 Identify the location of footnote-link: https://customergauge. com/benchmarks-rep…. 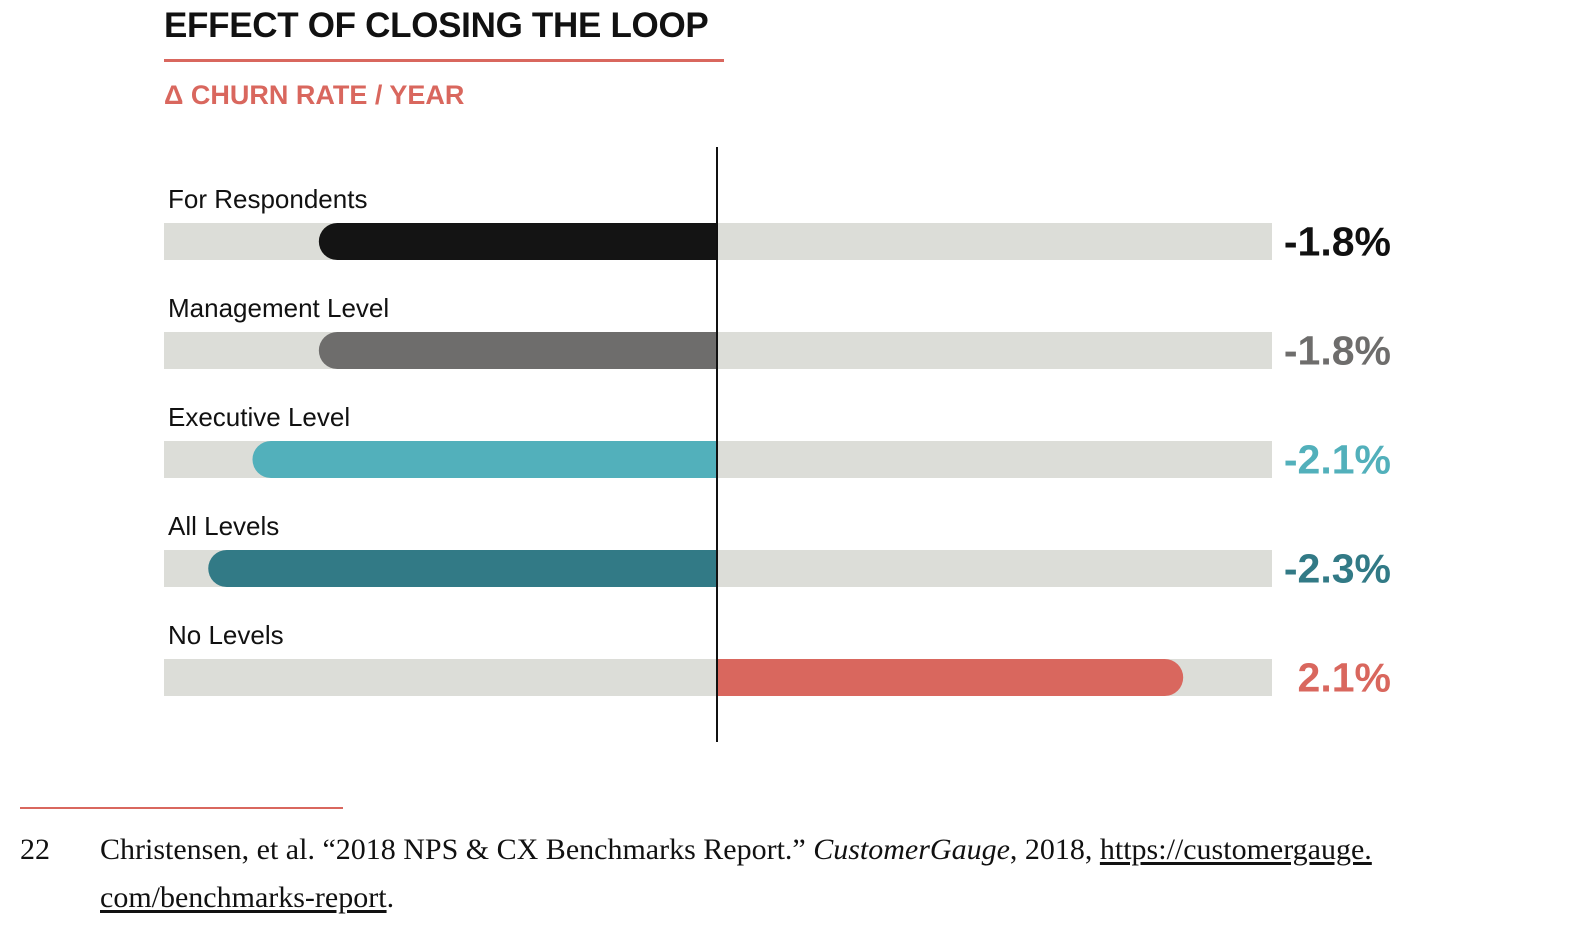
(736, 873).